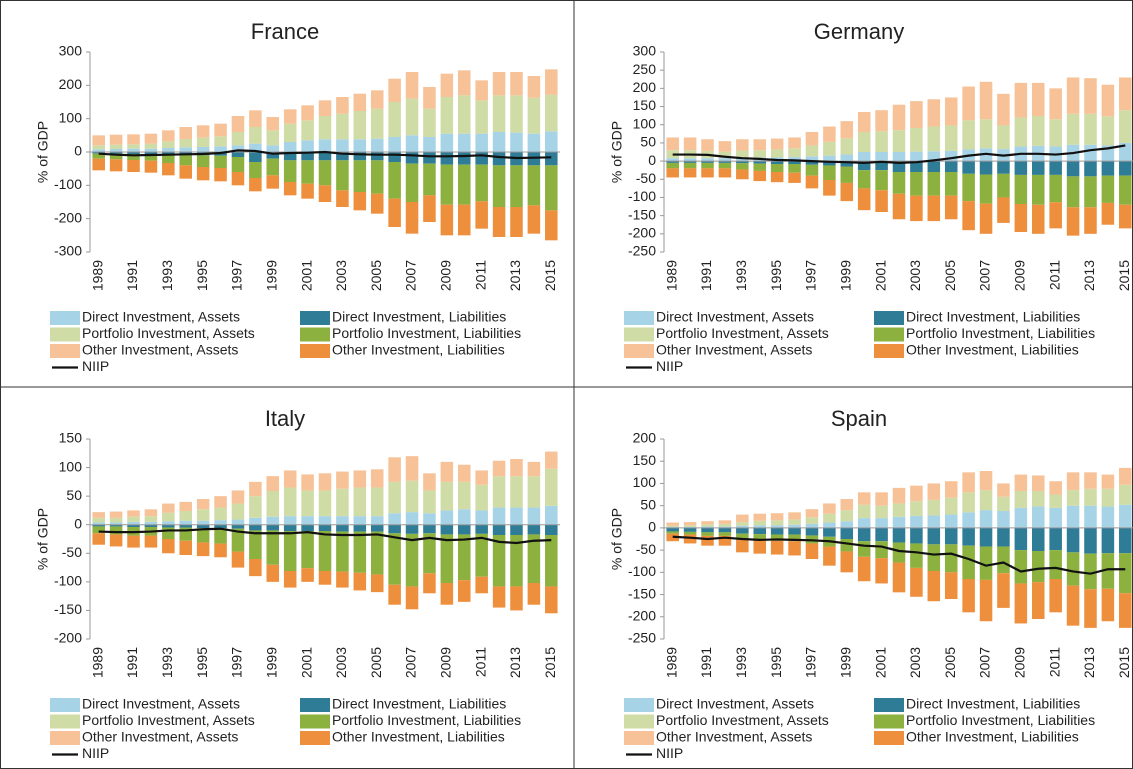 The width and height of the screenshot is (1133, 769). Describe the element at coordinates (648, 504) in the screenshot. I see `y-tick-label: 50` at that location.